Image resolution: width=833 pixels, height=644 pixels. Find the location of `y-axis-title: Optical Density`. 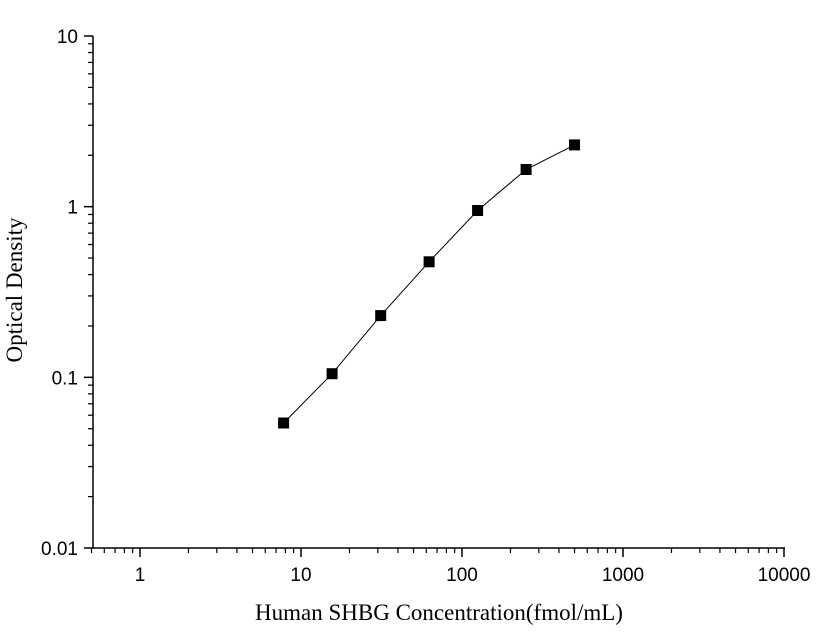

y-axis-title: Optical Density is located at coordinates (14, 289).